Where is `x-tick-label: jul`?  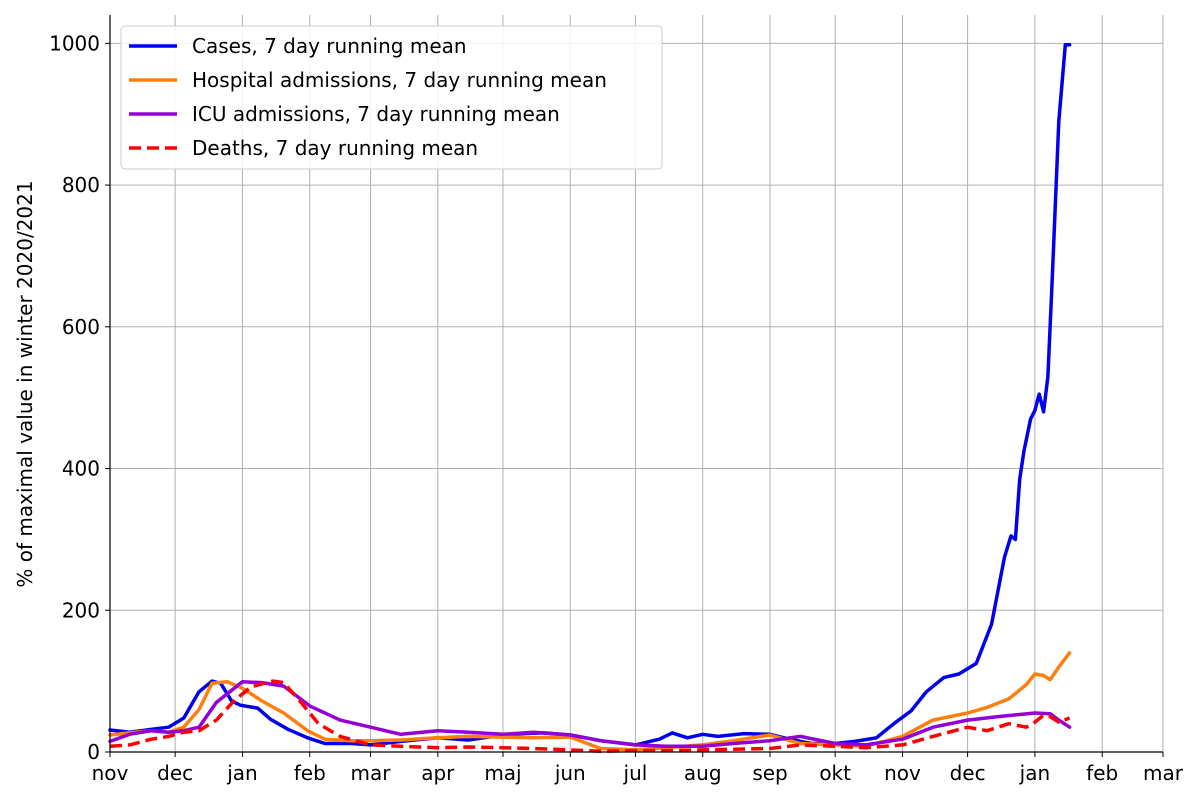 x-tick-label: jul is located at coordinates (635, 773).